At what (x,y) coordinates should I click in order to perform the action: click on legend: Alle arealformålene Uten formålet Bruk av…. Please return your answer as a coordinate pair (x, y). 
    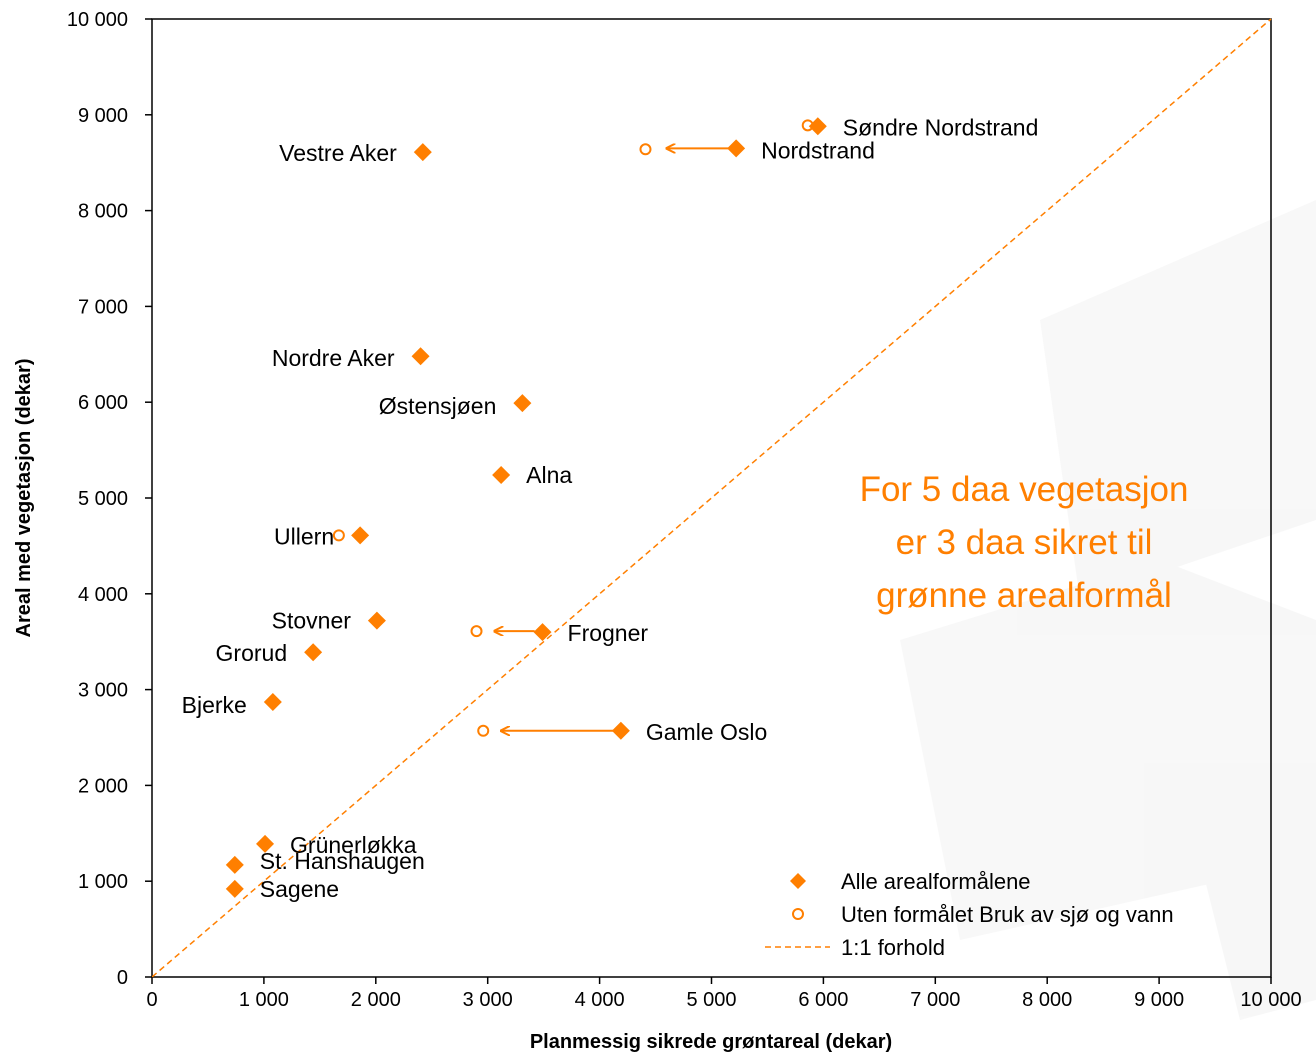
    Looking at the image, I should click on (969, 914).